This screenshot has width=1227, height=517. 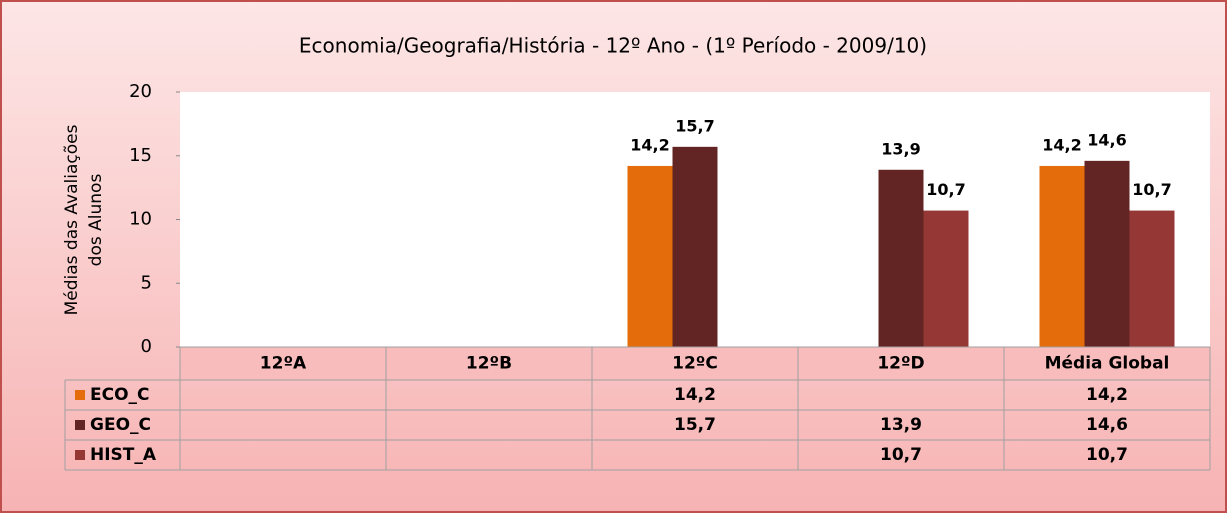 I want to click on legend-label: ECO_C, so click(x=120, y=395).